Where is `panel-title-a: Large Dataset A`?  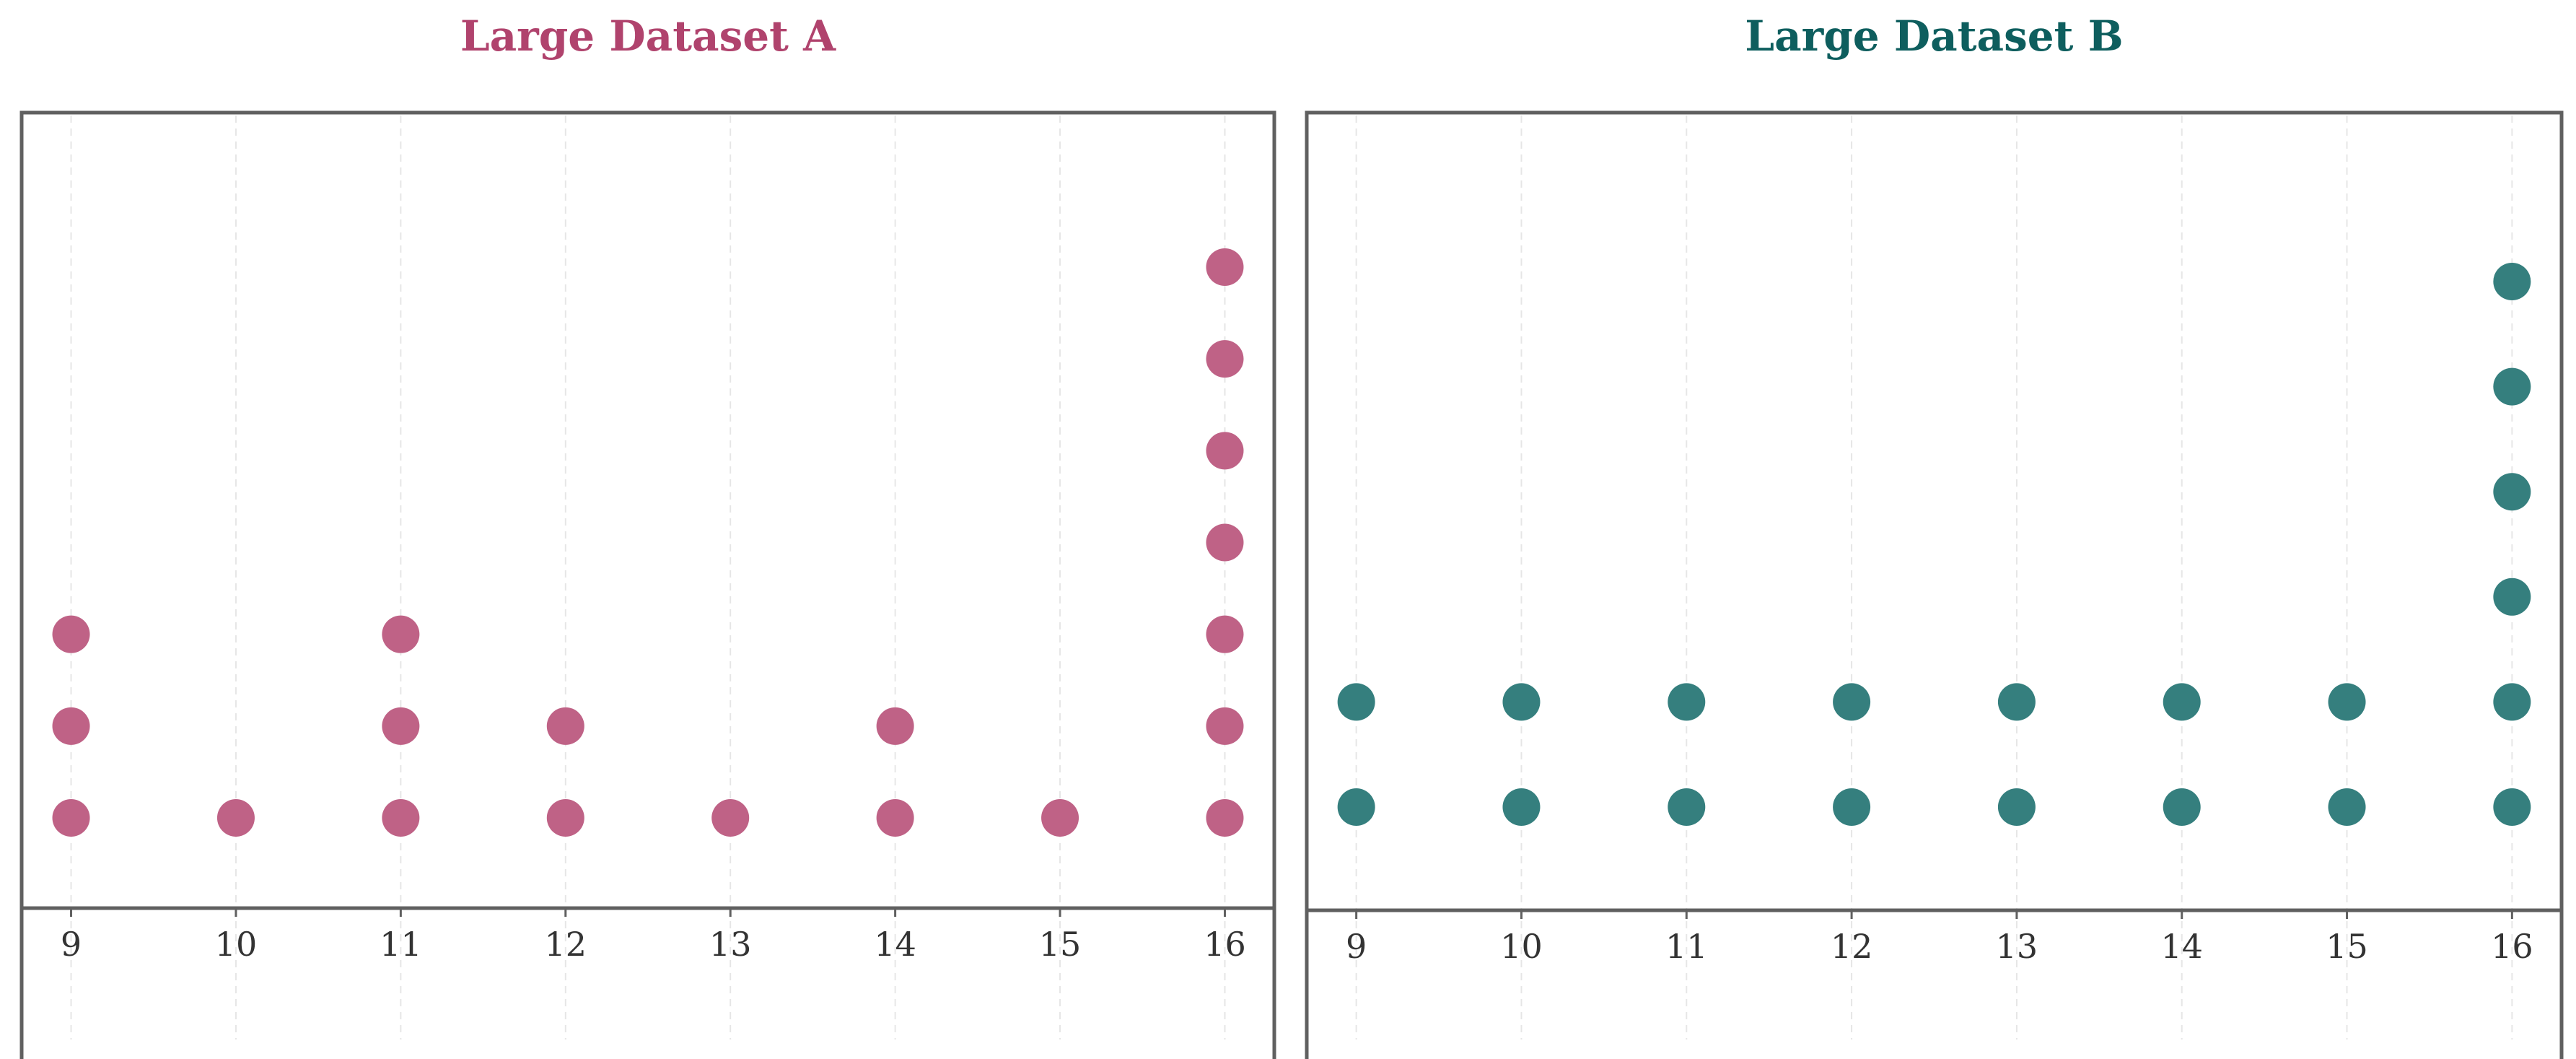 panel-title-a: Large Dataset A is located at coordinates (648, 36).